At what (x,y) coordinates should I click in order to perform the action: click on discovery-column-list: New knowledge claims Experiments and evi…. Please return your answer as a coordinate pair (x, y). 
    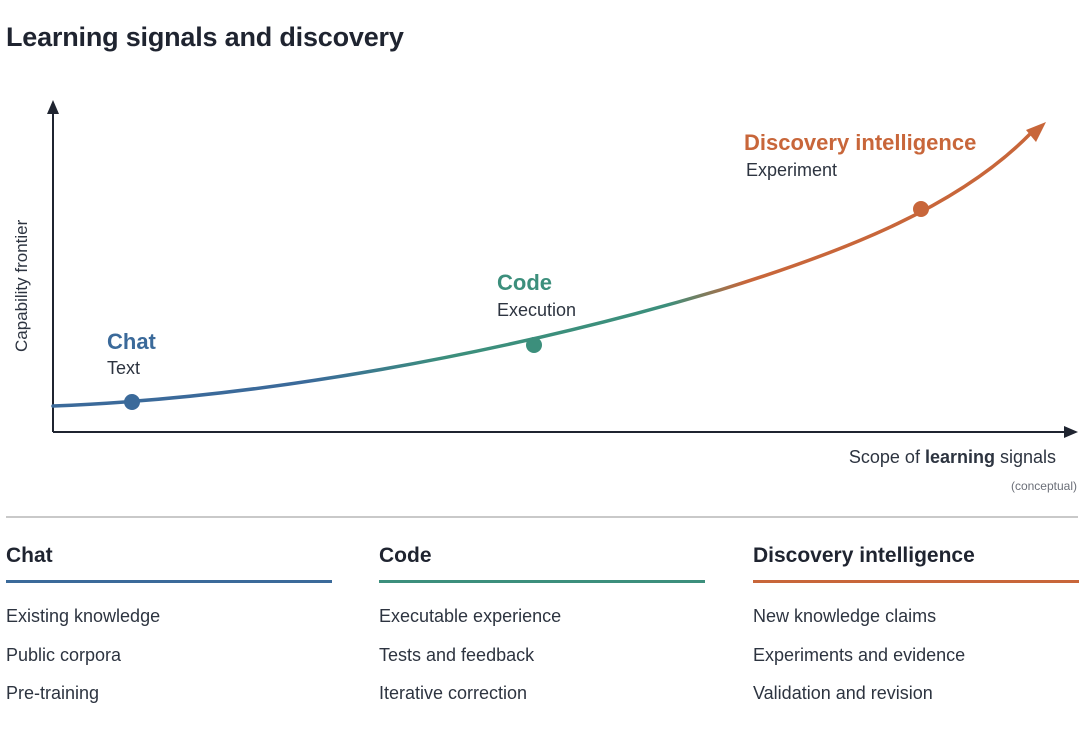
    Looking at the image, I should click on (916, 661).